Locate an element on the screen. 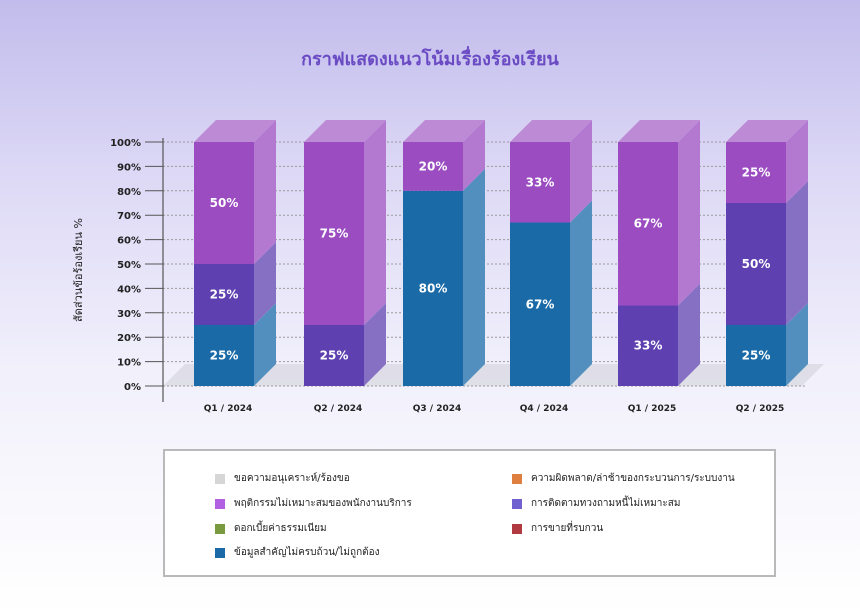  y-tick-label: 30% is located at coordinates (129, 314).